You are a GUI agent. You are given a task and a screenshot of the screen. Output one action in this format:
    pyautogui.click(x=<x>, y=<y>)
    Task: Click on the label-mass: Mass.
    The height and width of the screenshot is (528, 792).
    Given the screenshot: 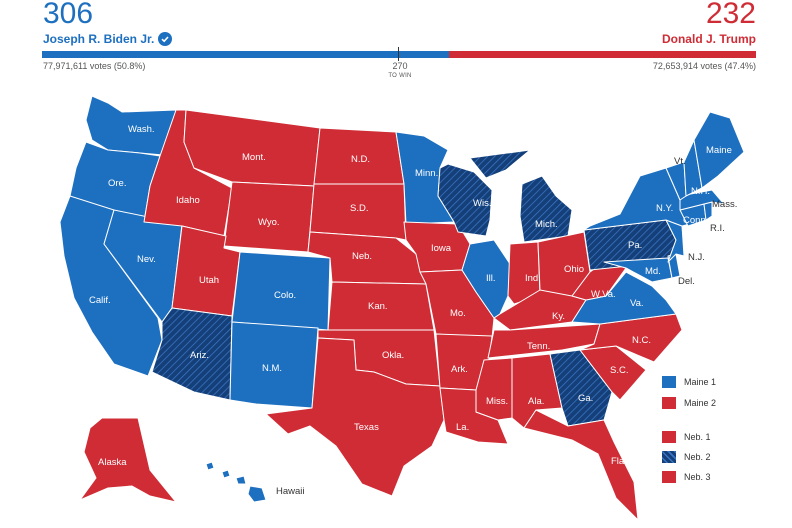 What is the action you would take?
    pyautogui.click(x=724, y=204)
    